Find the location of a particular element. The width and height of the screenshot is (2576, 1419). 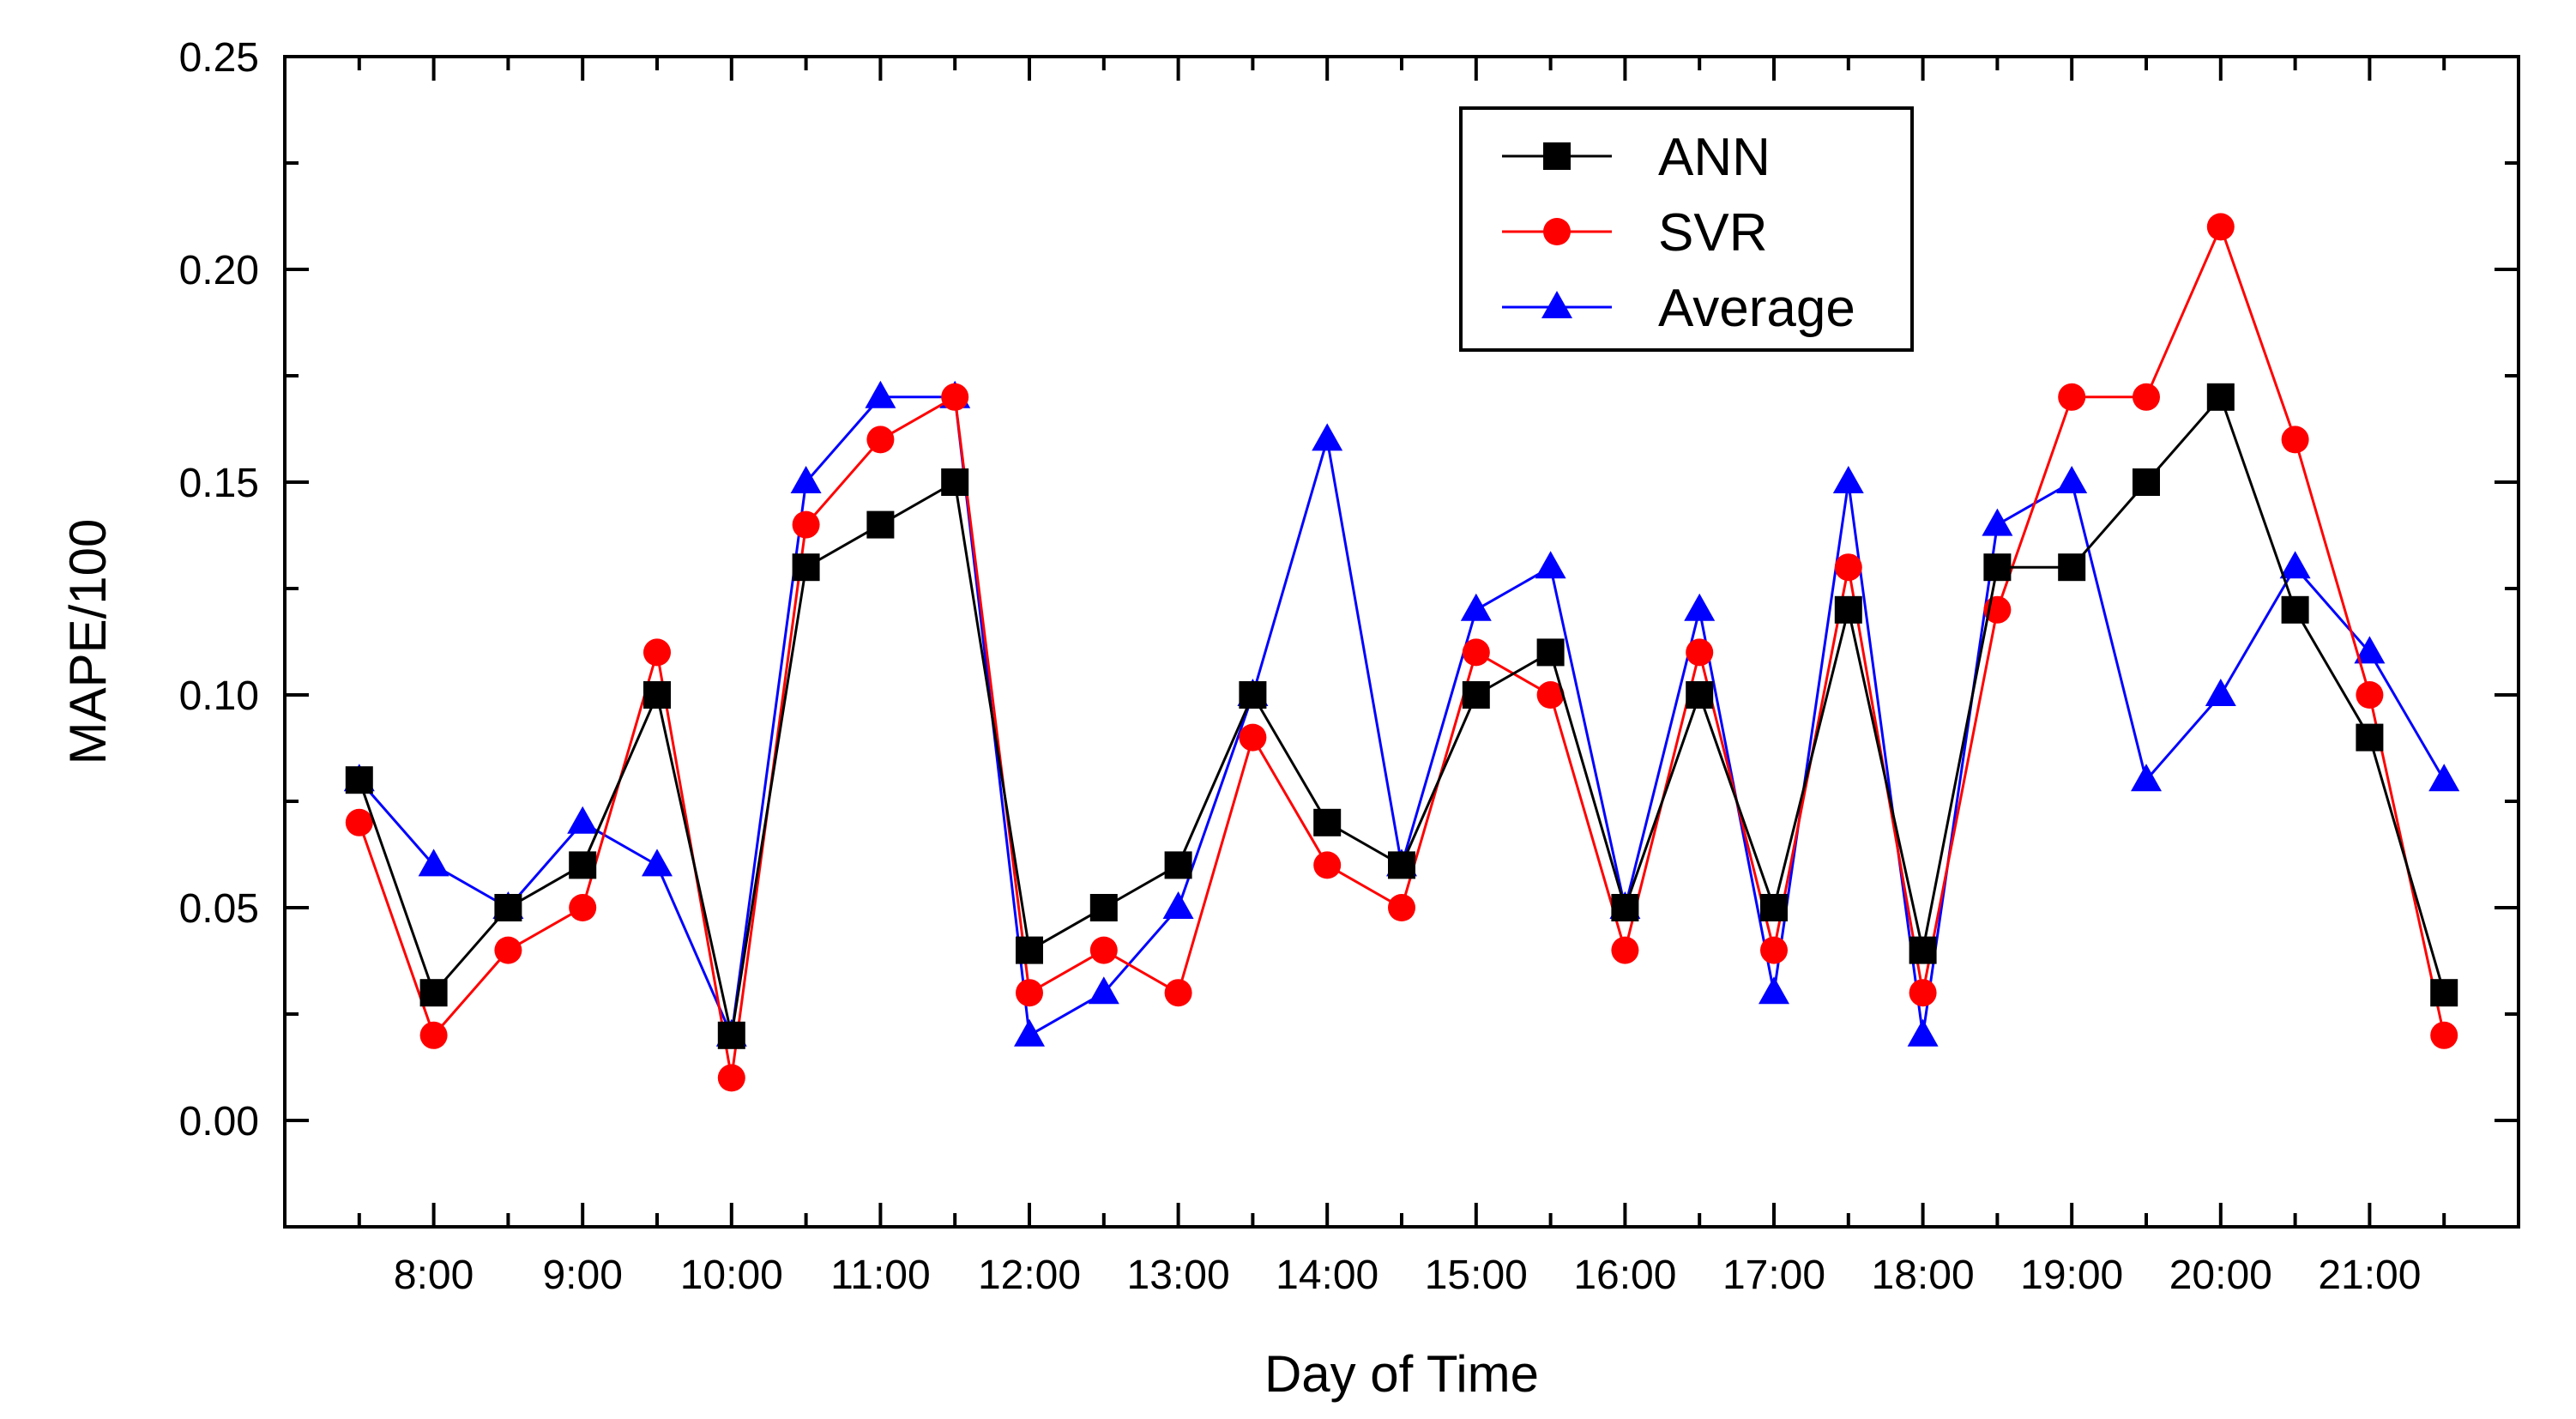

x-tick-label: 12:00 is located at coordinates (1029, 1275).